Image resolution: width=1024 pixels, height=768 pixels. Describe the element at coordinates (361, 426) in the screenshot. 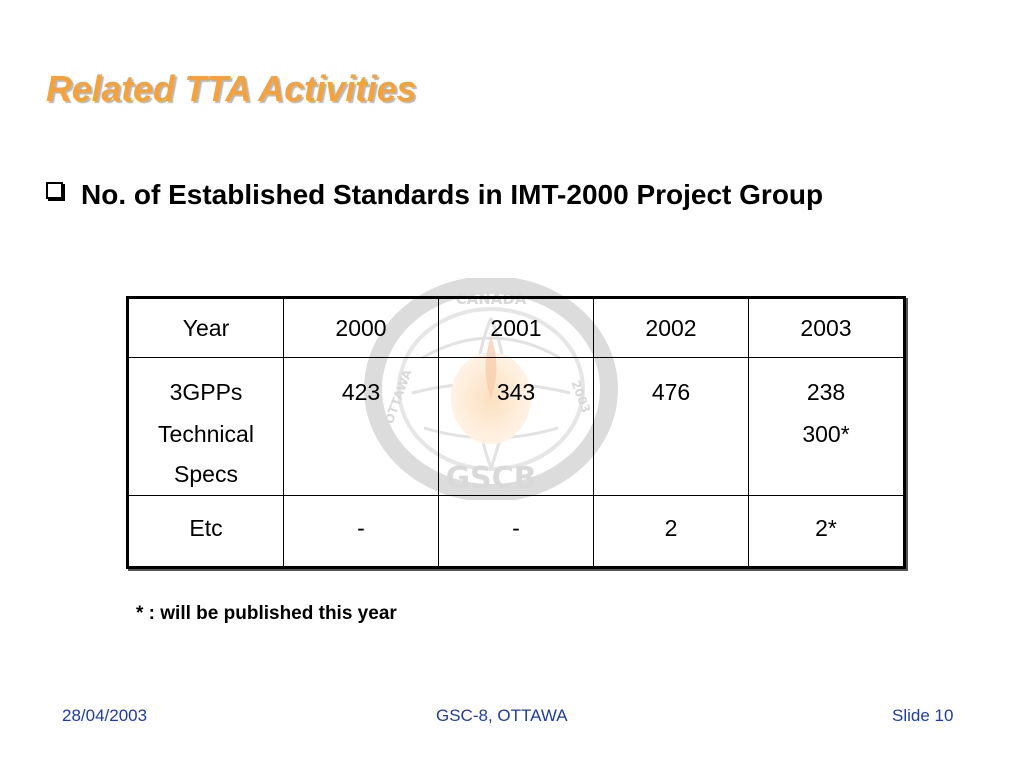

I see `table-cell: 423` at that location.